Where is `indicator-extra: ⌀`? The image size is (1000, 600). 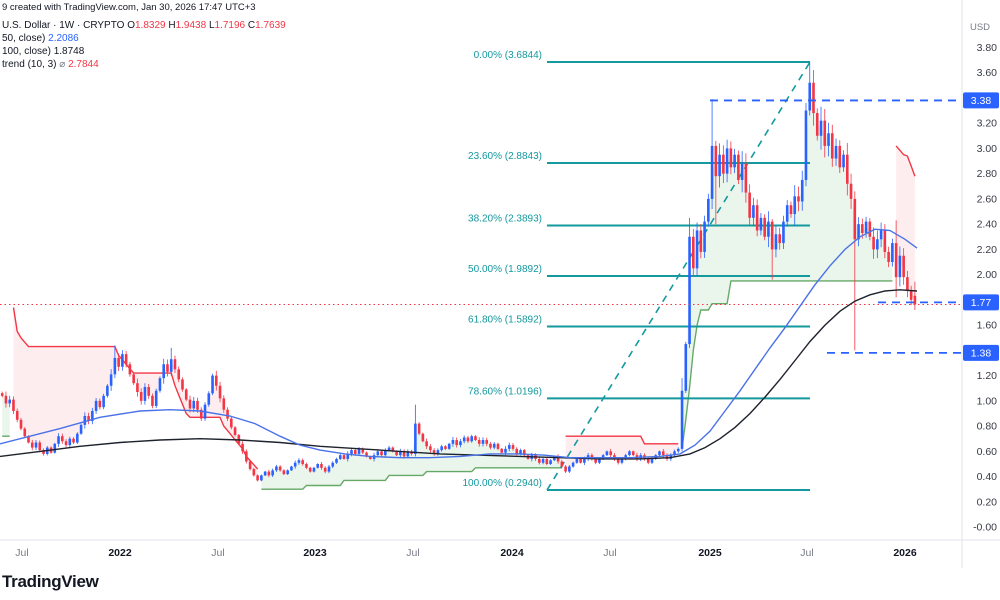 indicator-extra: ⌀ is located at coordinates (64, 64).